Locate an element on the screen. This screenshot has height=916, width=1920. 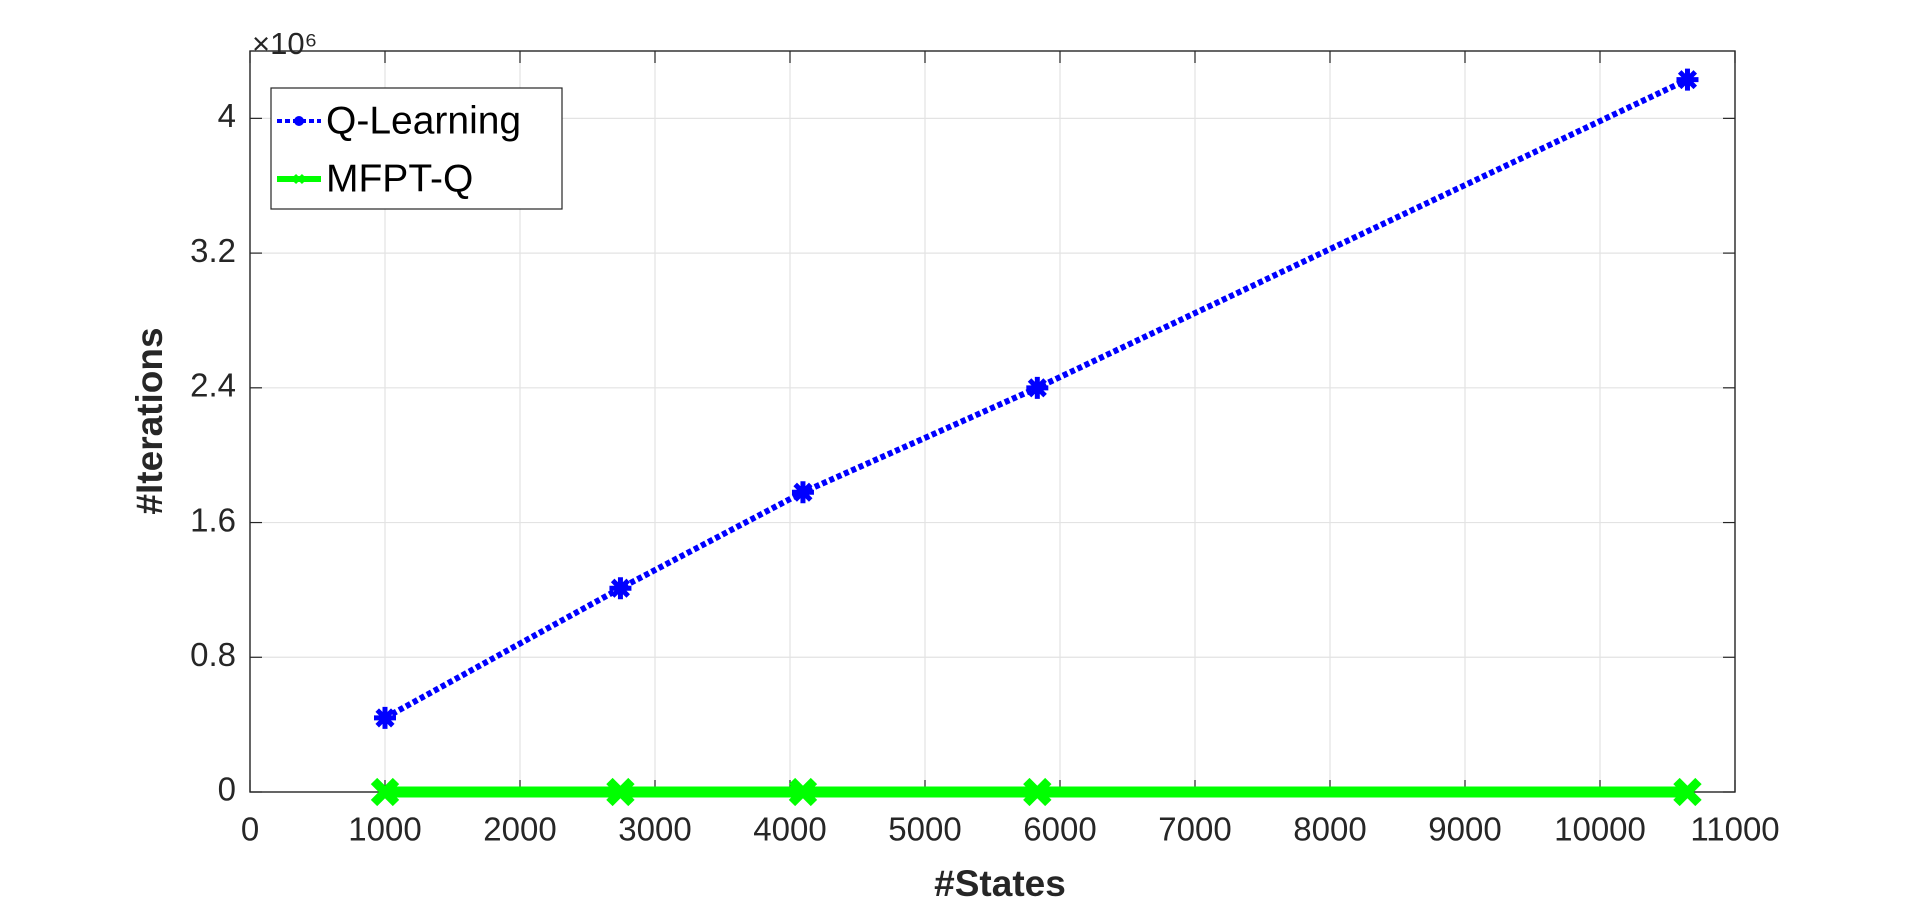
x-tick-label: 5000 is located at coordinates (924, 829).